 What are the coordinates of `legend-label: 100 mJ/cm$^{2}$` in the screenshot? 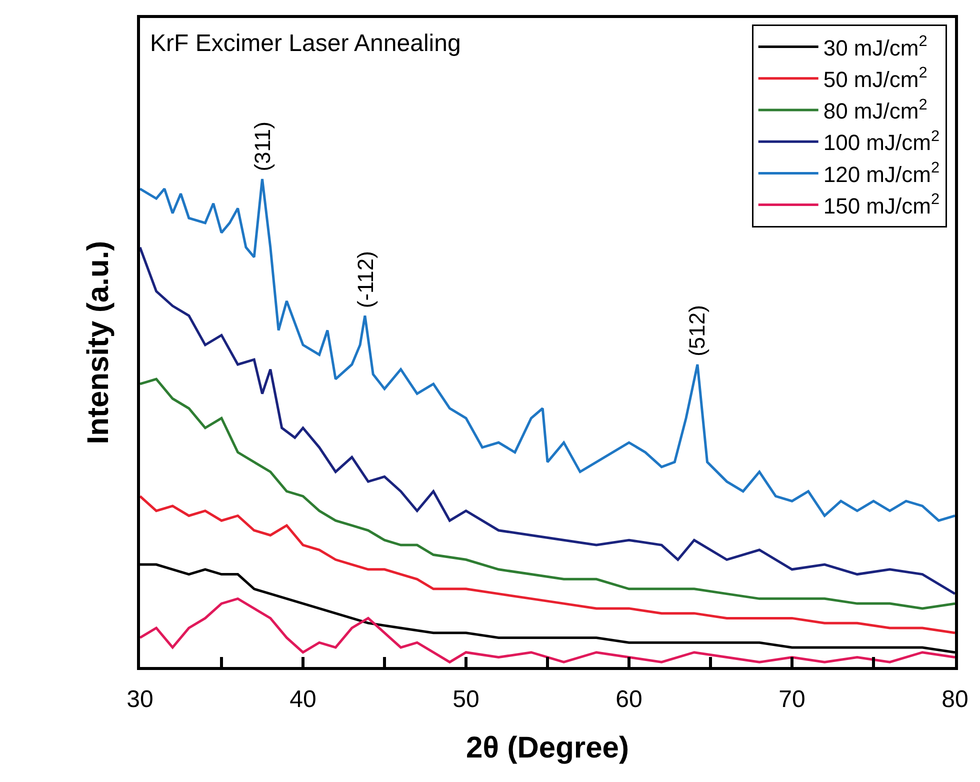 It's located at (881, 142).